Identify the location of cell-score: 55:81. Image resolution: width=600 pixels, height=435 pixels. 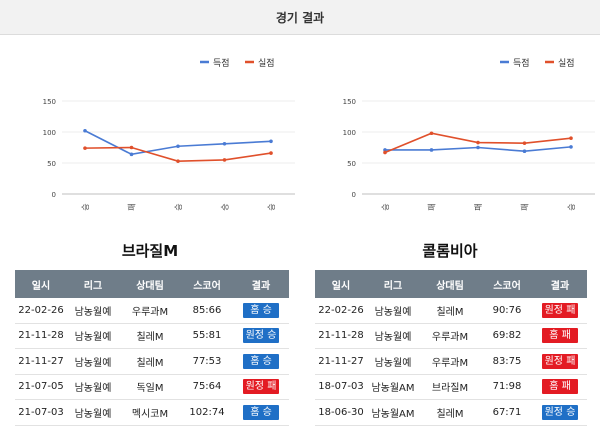
(207, 336).